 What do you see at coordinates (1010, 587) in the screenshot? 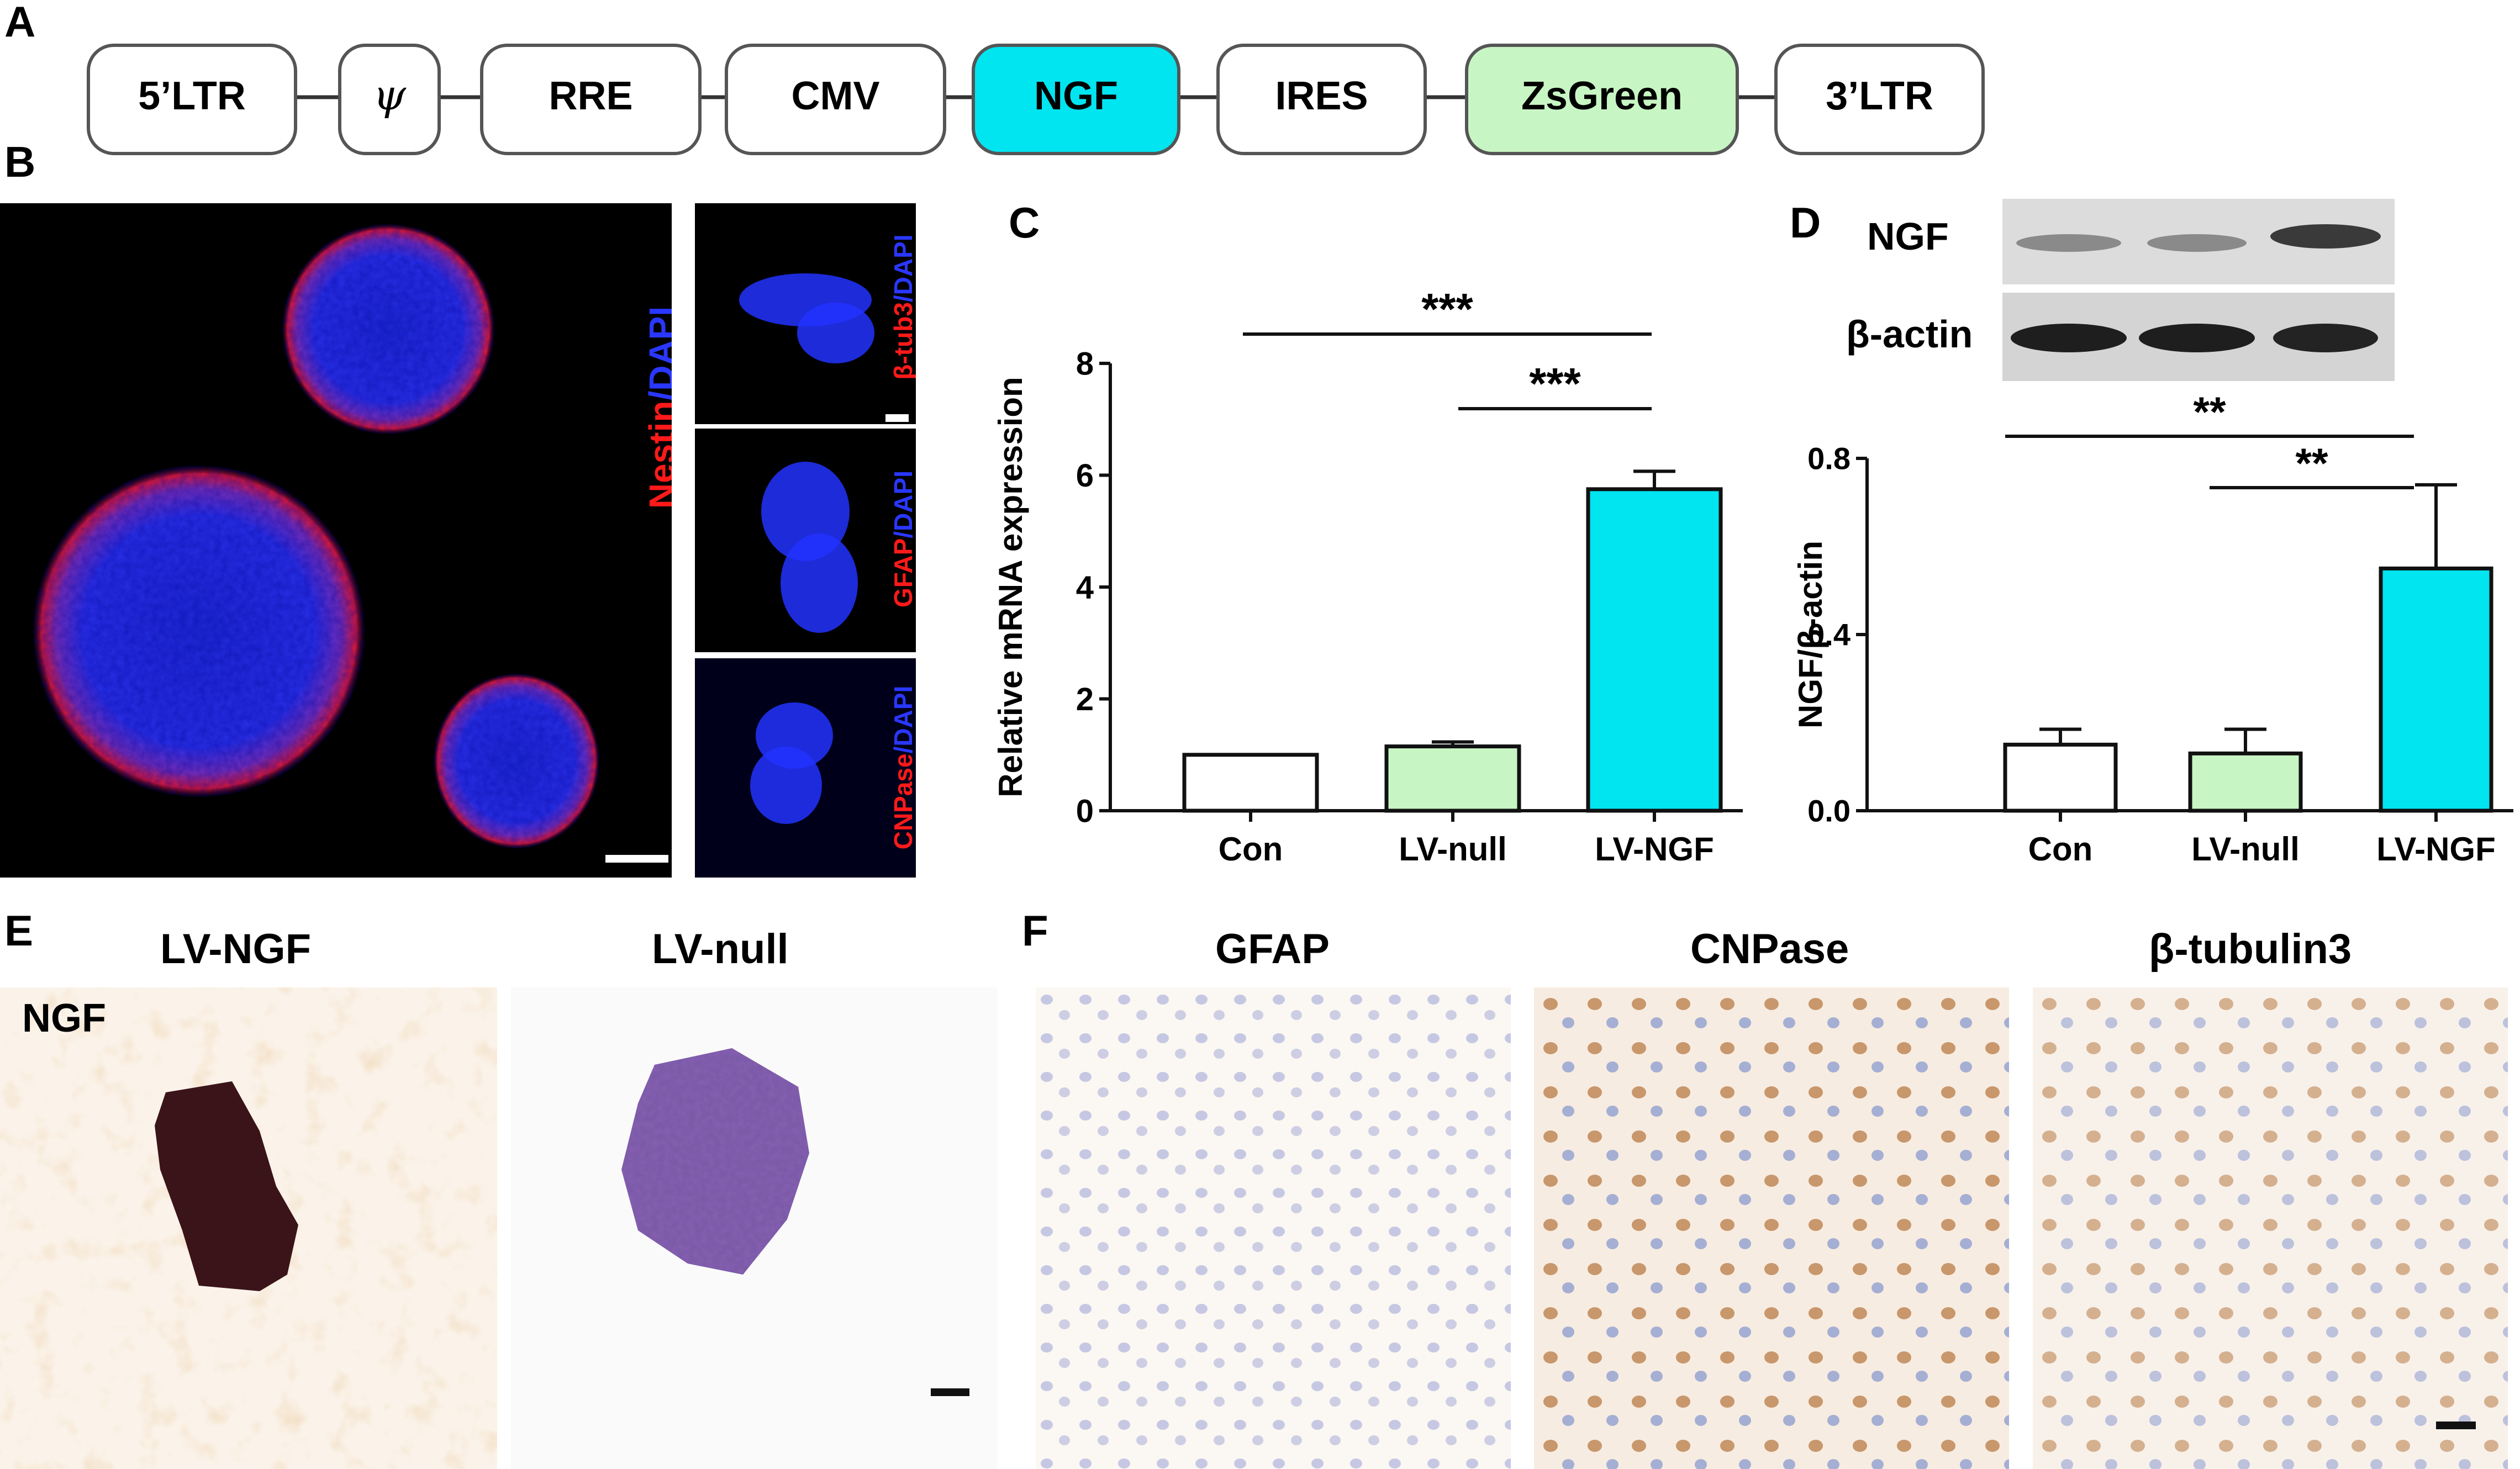
I see `y-axis-label: Relative mRNA expression` at bounding box center [1010, 587].